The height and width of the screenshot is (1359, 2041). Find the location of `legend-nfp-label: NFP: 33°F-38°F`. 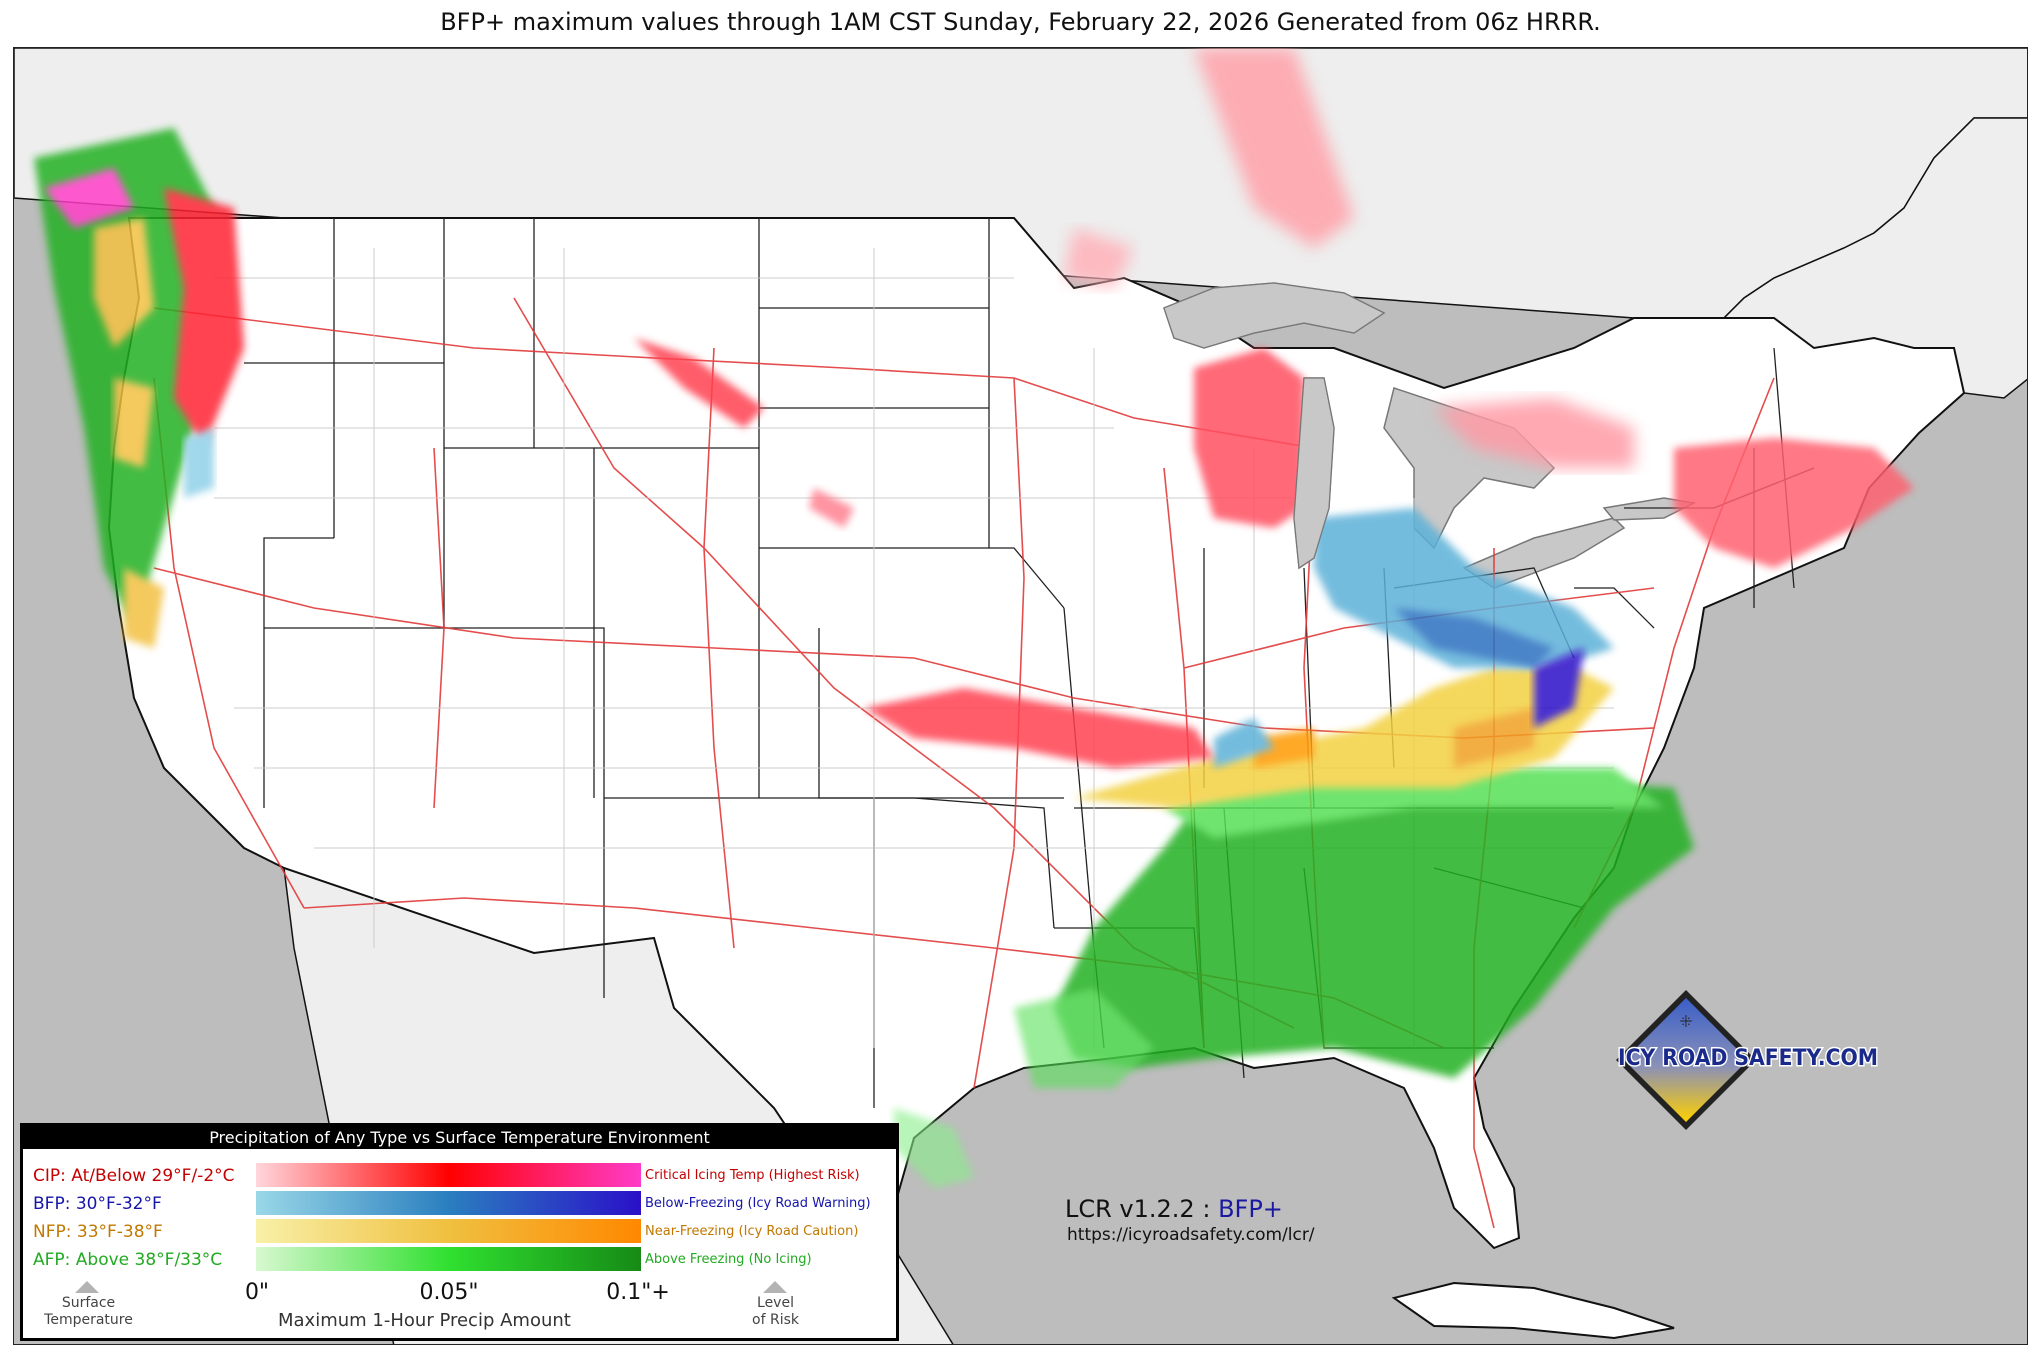

legend-nfp-label: NFP: 33°F-38°F is located at coordinates (98, 1232).